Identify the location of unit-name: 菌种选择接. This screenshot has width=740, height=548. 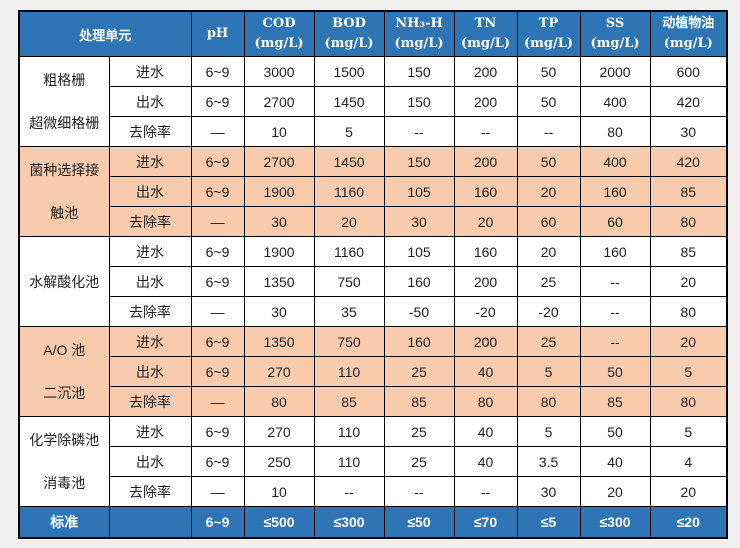
(64, 169).